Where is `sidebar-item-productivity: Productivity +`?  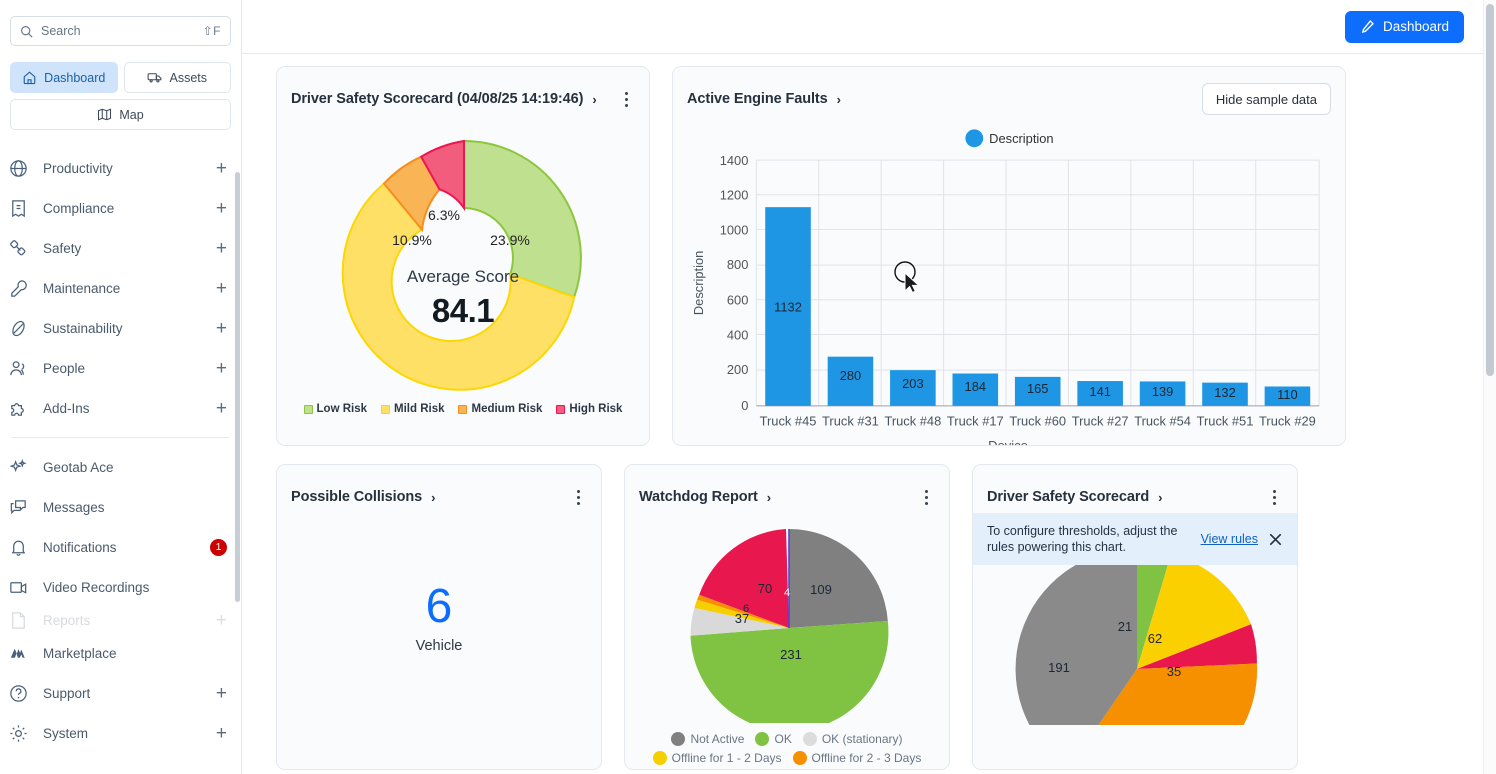 sidebar-item-productivity: Productivity + is located at coordinates (120, 168).